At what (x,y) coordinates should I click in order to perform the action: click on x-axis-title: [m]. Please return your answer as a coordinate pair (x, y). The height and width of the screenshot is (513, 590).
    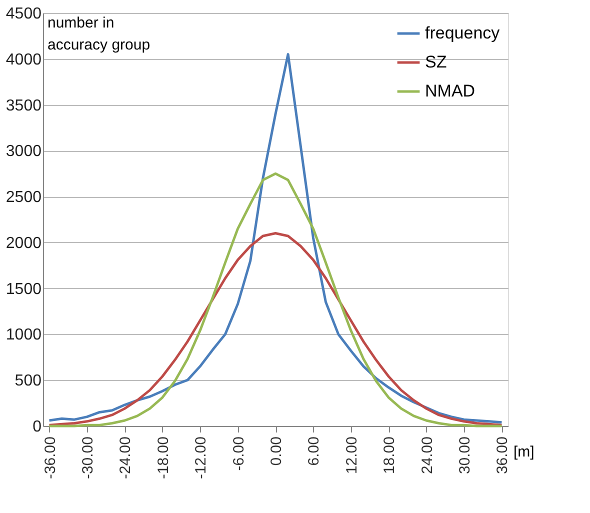
    Looking at the image, I should click on (524, 452).